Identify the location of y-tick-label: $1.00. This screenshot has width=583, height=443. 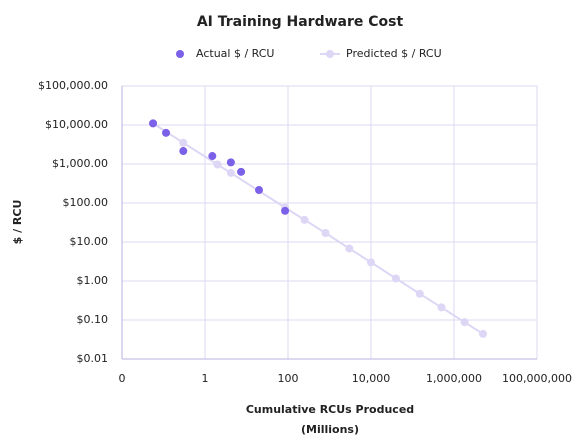
(93, 280).